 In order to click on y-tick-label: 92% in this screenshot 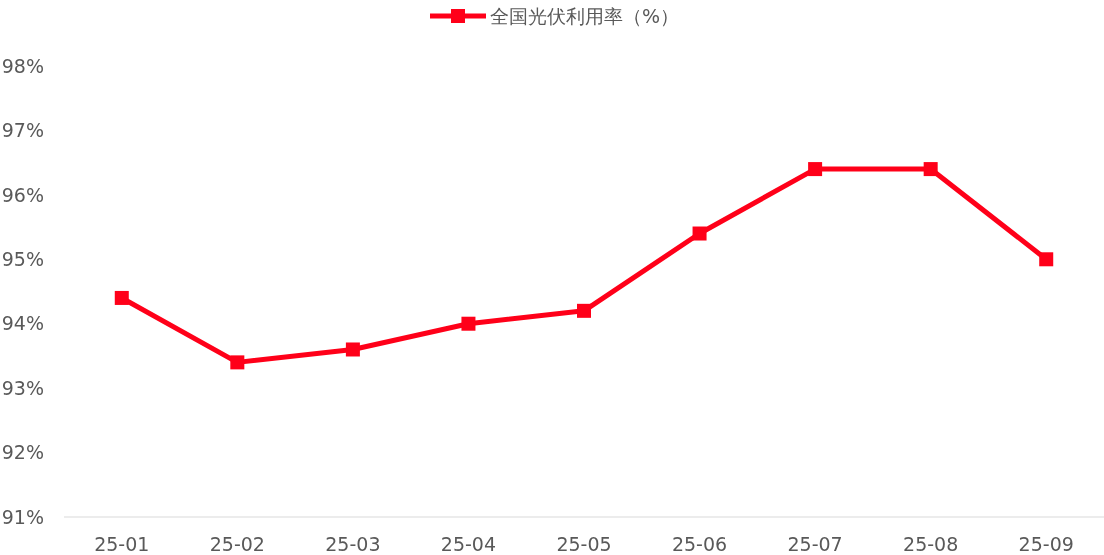, I will do `click(22, 452)`.